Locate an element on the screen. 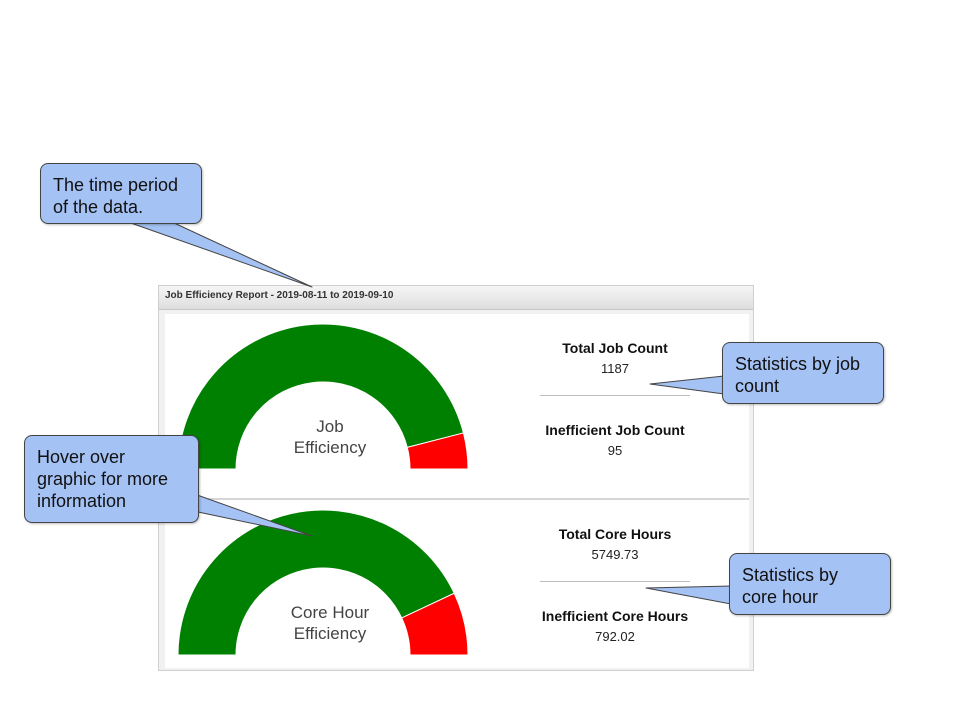 The height and width of the screenshot is (720, 960). job-inefficient-segment is located at coordinates (437, 451).